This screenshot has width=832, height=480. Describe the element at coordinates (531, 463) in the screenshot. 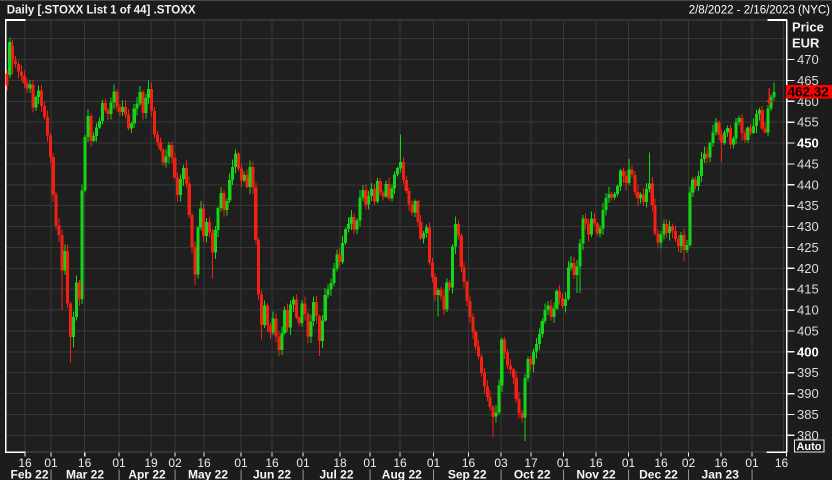

I see `svg-text: 17` at that location.